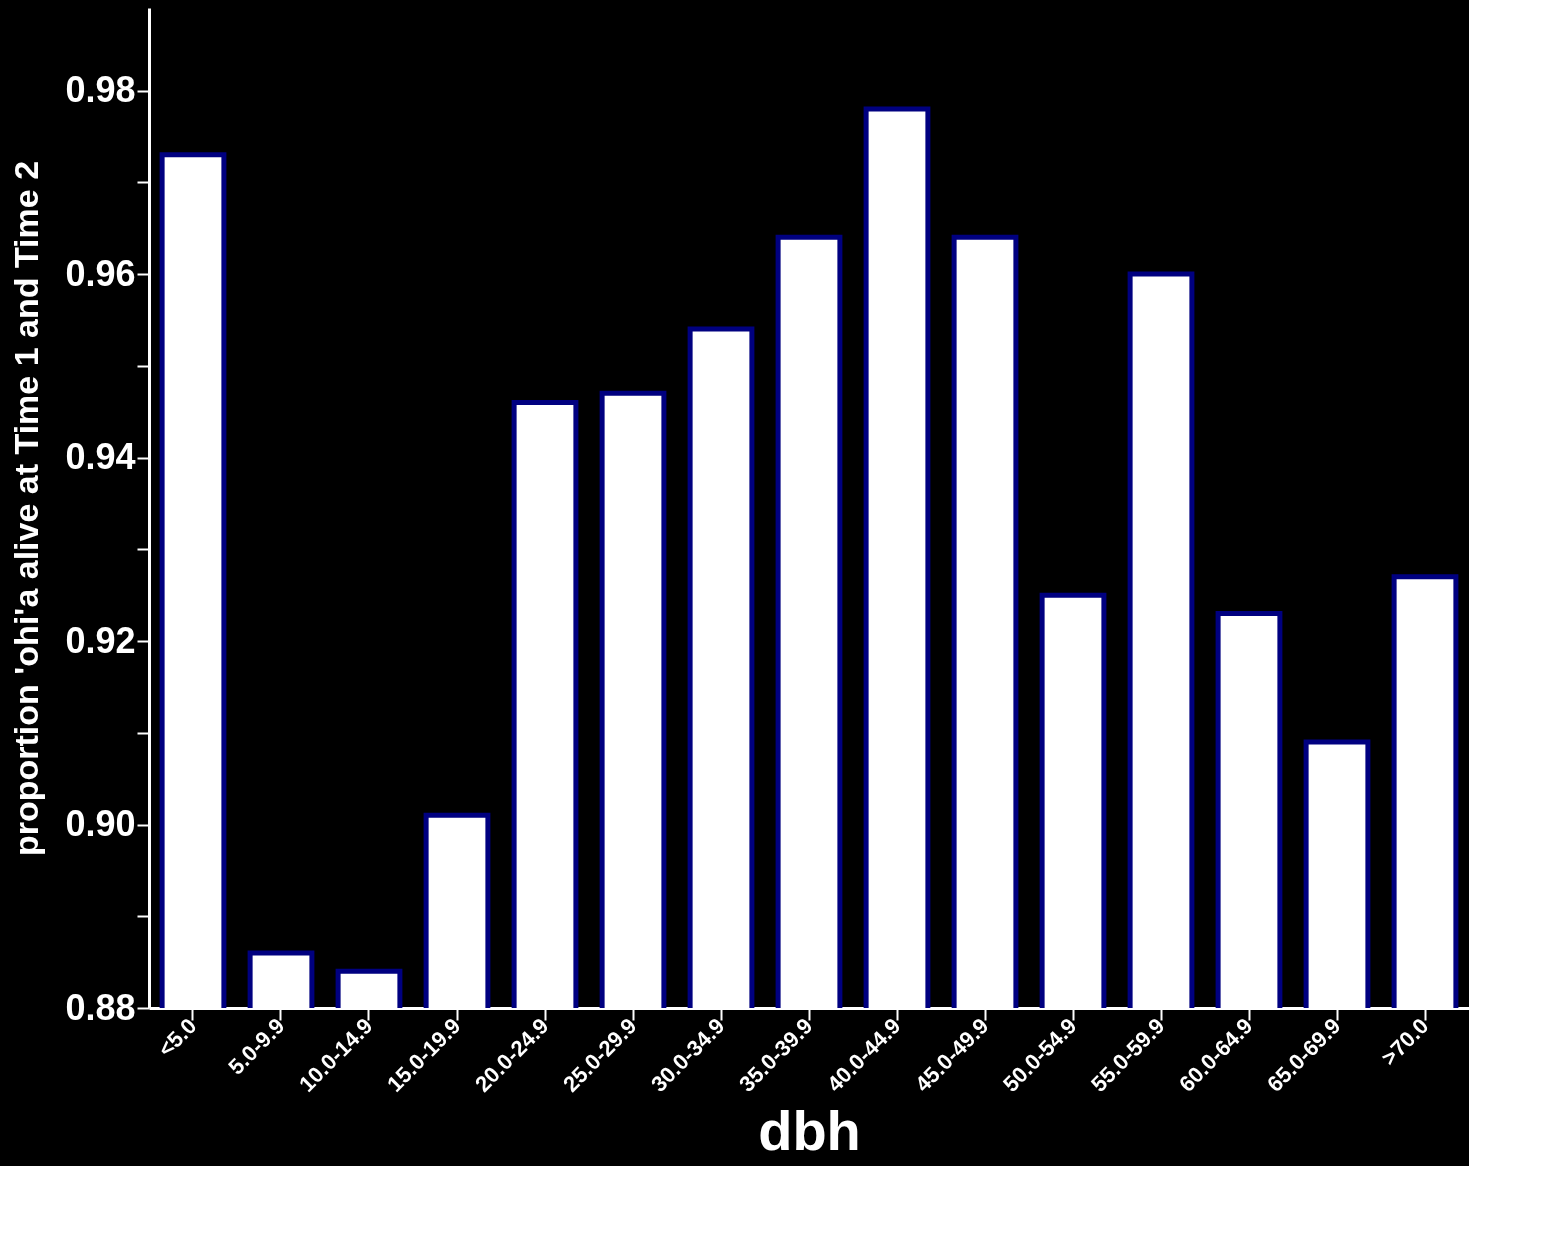 This screenshot has width=1552, height=1258. I want to click on y-tick-label: 0.98, so click(100, 90).